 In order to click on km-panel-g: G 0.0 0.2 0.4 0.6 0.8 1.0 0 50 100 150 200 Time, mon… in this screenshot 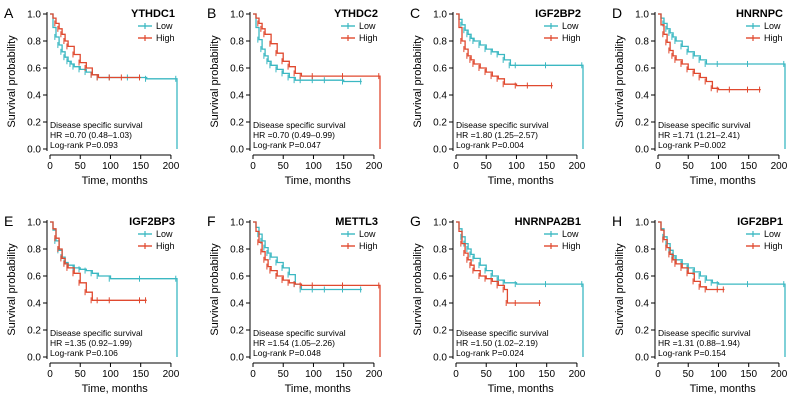, I will do `click(498, 304)`.